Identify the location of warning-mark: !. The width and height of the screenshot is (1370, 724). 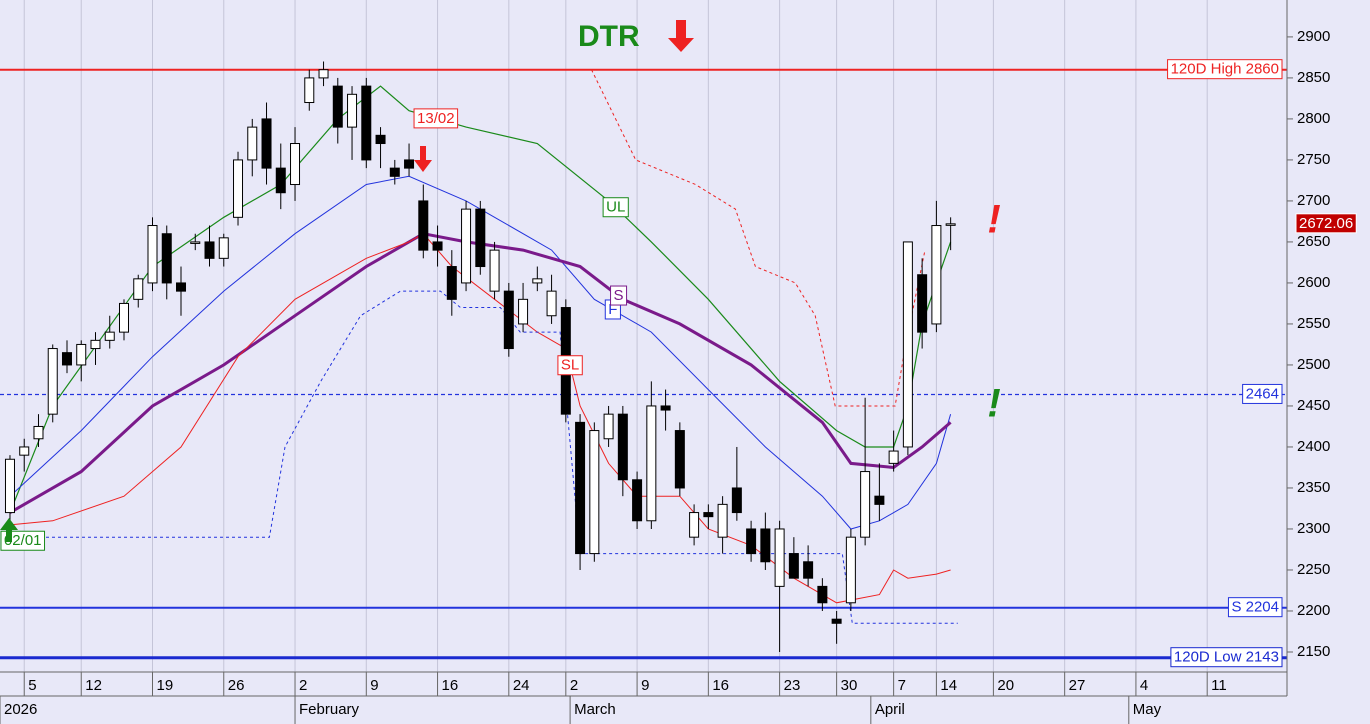
(993, 220).